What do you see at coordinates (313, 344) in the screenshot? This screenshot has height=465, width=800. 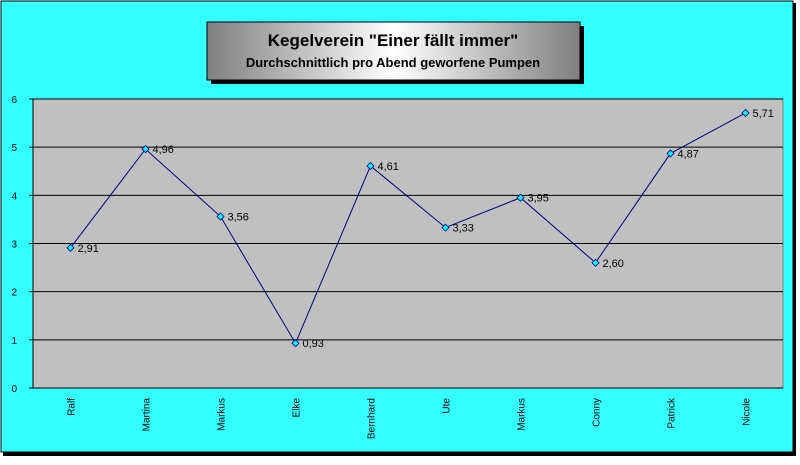 I see `data-label: 0,93` at bounding box center [313, 344].